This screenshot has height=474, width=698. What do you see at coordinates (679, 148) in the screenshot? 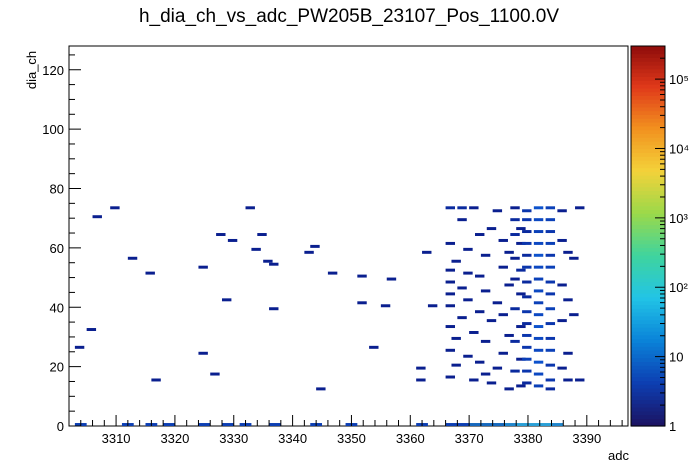
I see `colorbar-tick-label: 10⁴` at bounding box center [679, 148].